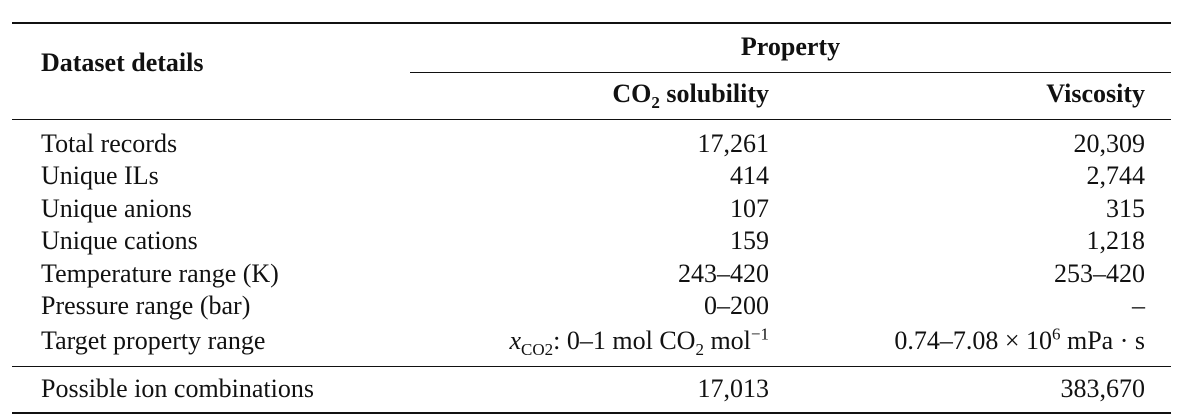  What do you see at coordinates (749, 175) in the screenshot?
I see `row-co2-value: 414` at bounding box center [749, 175].